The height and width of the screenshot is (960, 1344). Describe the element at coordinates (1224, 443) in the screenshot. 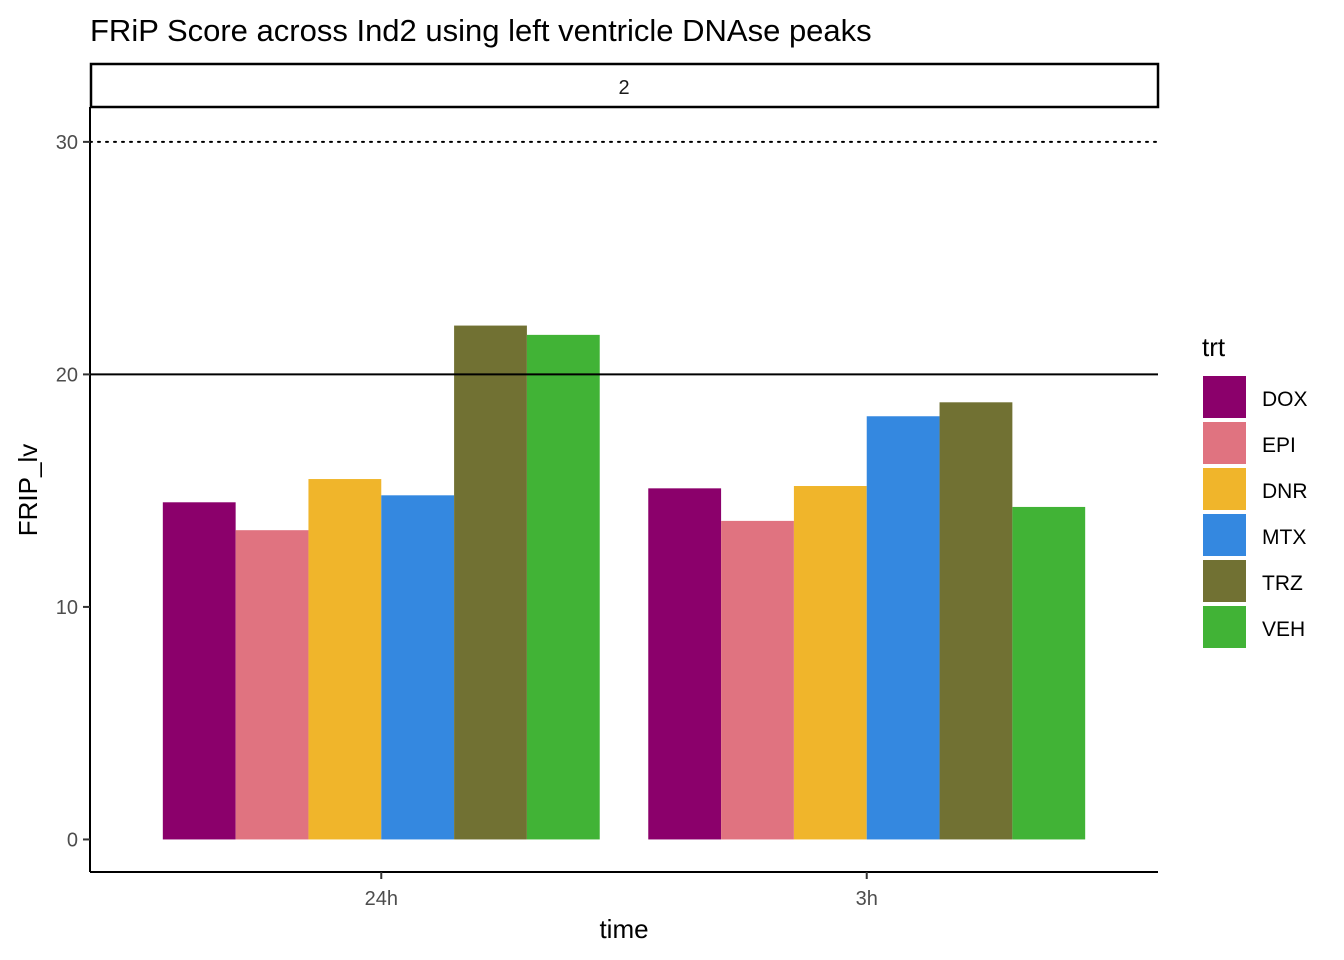

I see `legend-key-epi` at that location.